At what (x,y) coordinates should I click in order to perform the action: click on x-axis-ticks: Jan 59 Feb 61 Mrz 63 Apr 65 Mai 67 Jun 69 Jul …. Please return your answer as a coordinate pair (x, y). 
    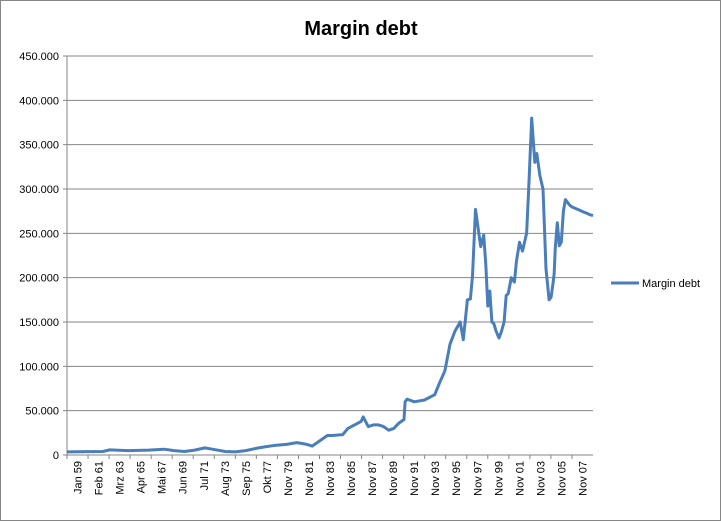
    Looking at the image, I should click on (327, 475).